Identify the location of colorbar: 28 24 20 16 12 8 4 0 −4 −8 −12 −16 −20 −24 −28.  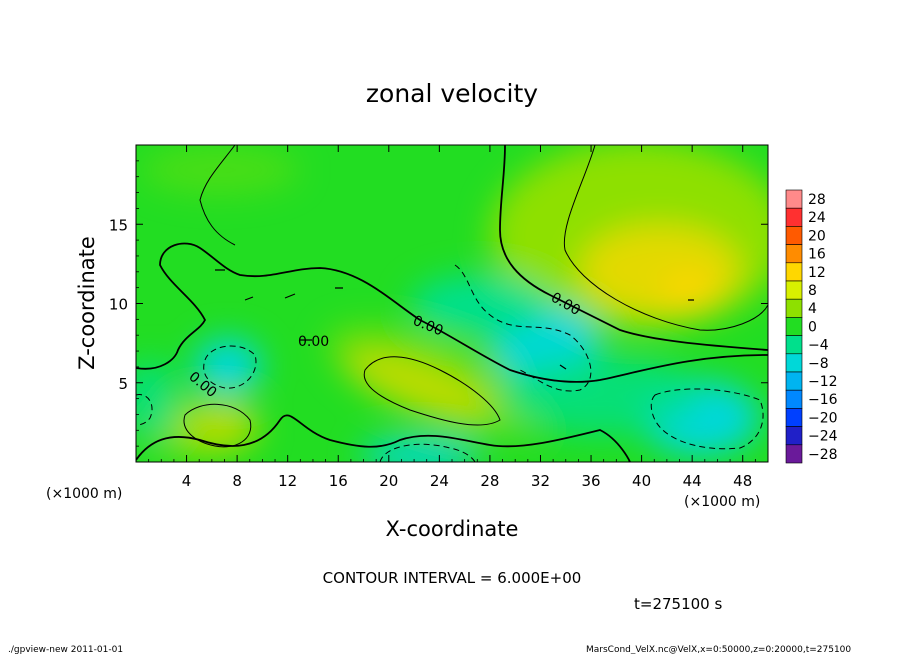
(811, 326).